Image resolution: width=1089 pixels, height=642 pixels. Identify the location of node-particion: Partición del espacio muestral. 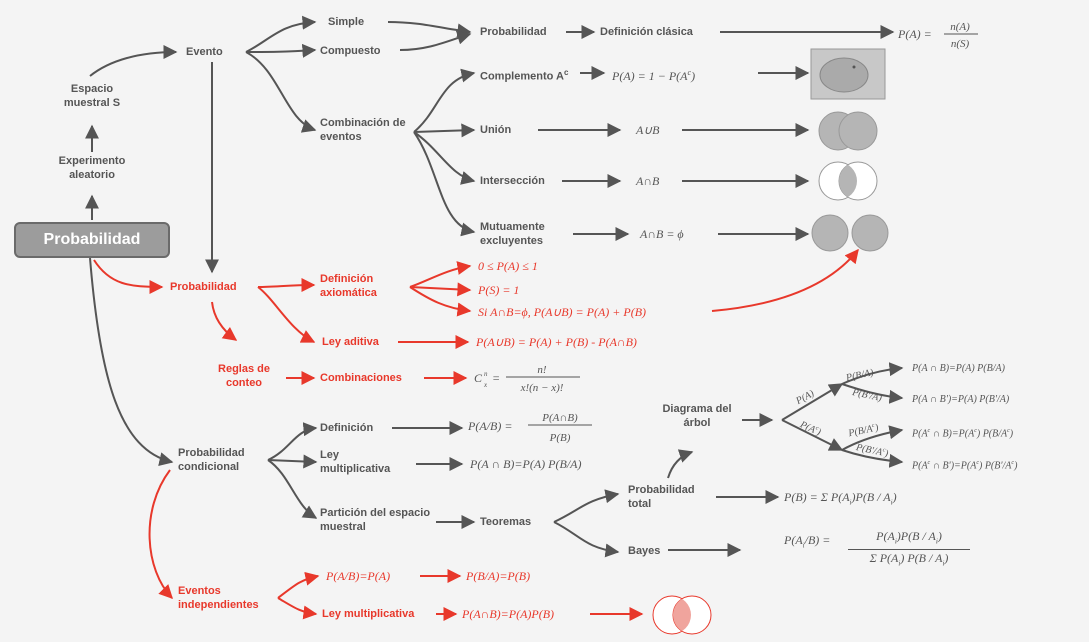
(375, 520).